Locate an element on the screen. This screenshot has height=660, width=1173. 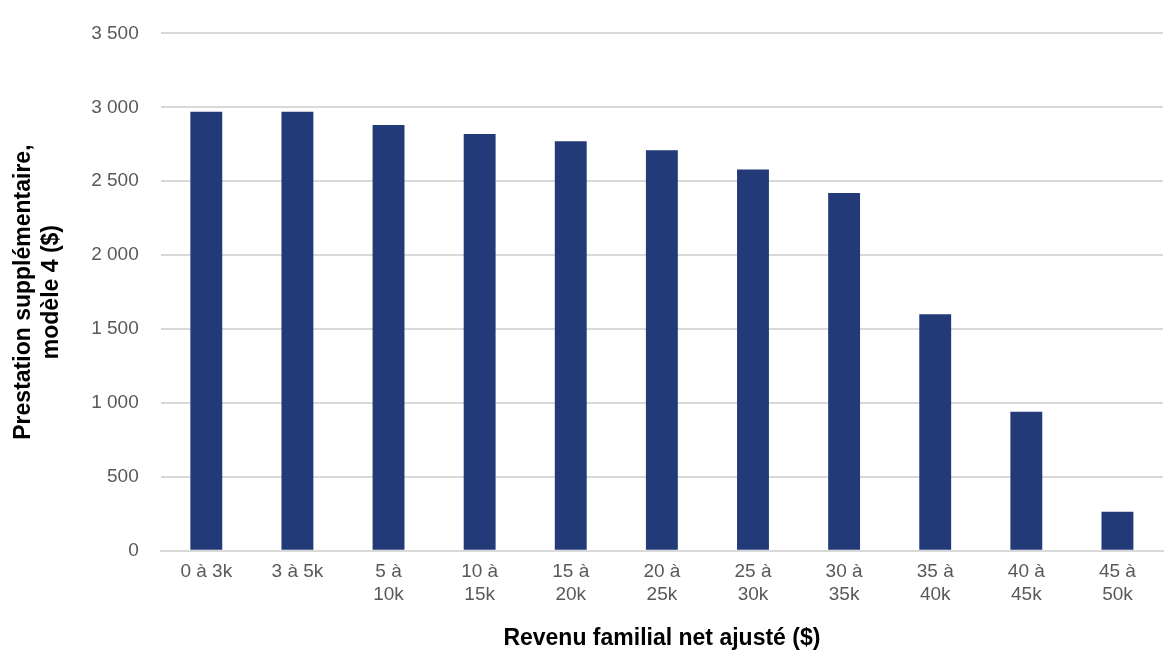
x-tick-label: 5 à 10k is located at coordinates (389, 582).